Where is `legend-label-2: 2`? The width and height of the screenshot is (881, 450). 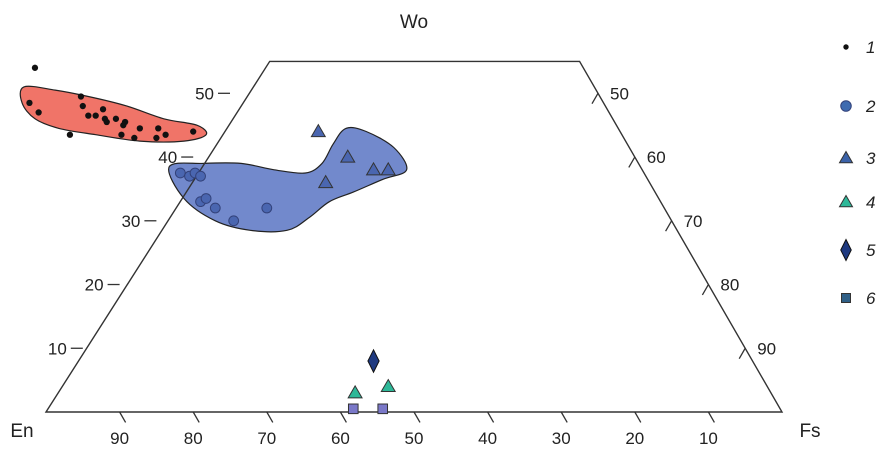
legend-label-2: 2 is located at coordinates (870, 106).